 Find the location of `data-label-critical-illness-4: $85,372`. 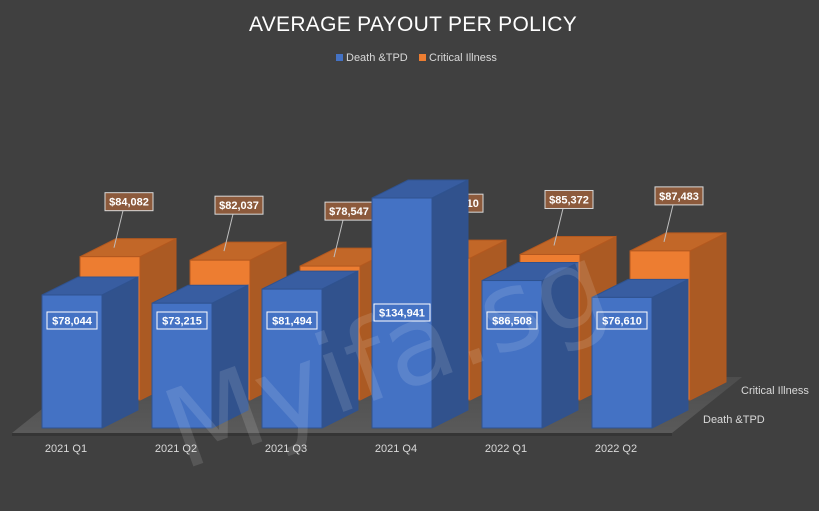

data-label-critical-illness-4: $85,372 is located at coordinates (569, 200).